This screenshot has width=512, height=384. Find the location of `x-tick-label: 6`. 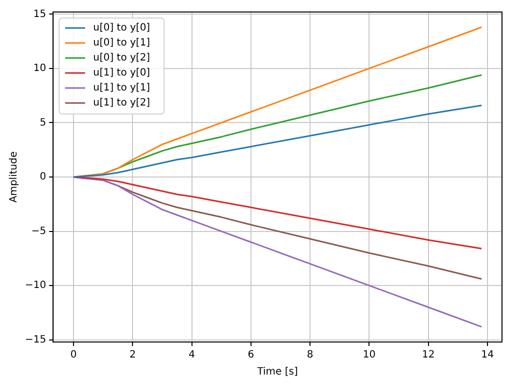

x-tick-label: 6 is located at coordinates (251, 355).